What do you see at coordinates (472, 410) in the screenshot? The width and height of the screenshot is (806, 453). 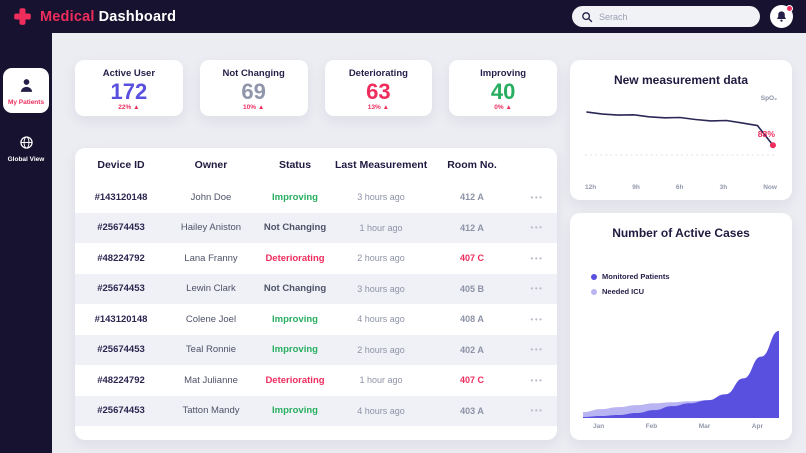 I see `room-cell: 403 A` at bounding box center [472, 410].